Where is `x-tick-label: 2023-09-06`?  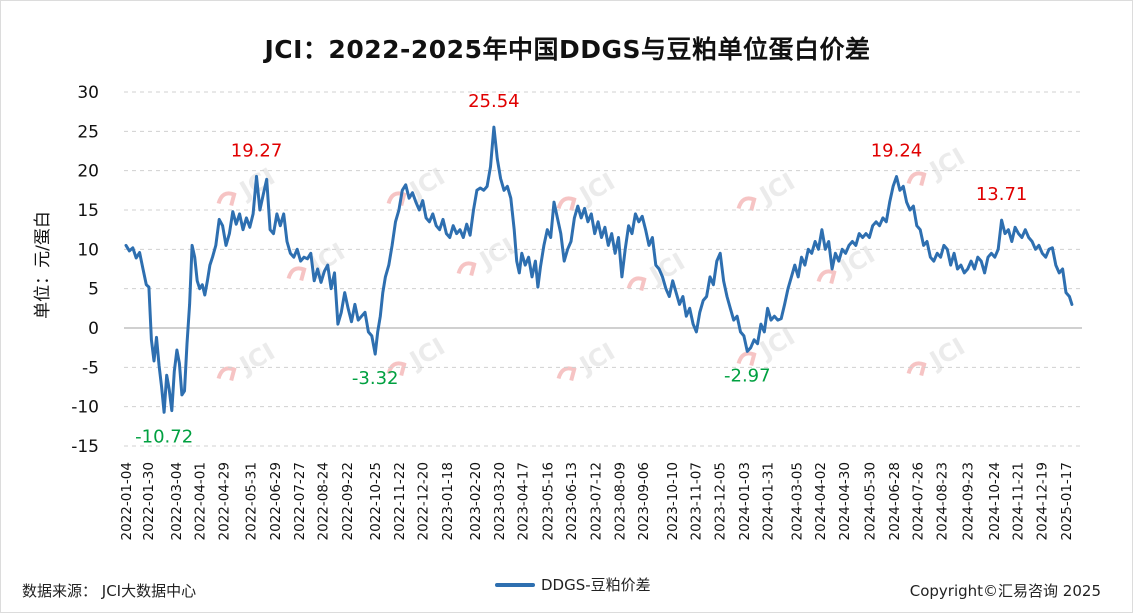 x-tick-label: 2023-09-06 is located at coordinates (644, 501).